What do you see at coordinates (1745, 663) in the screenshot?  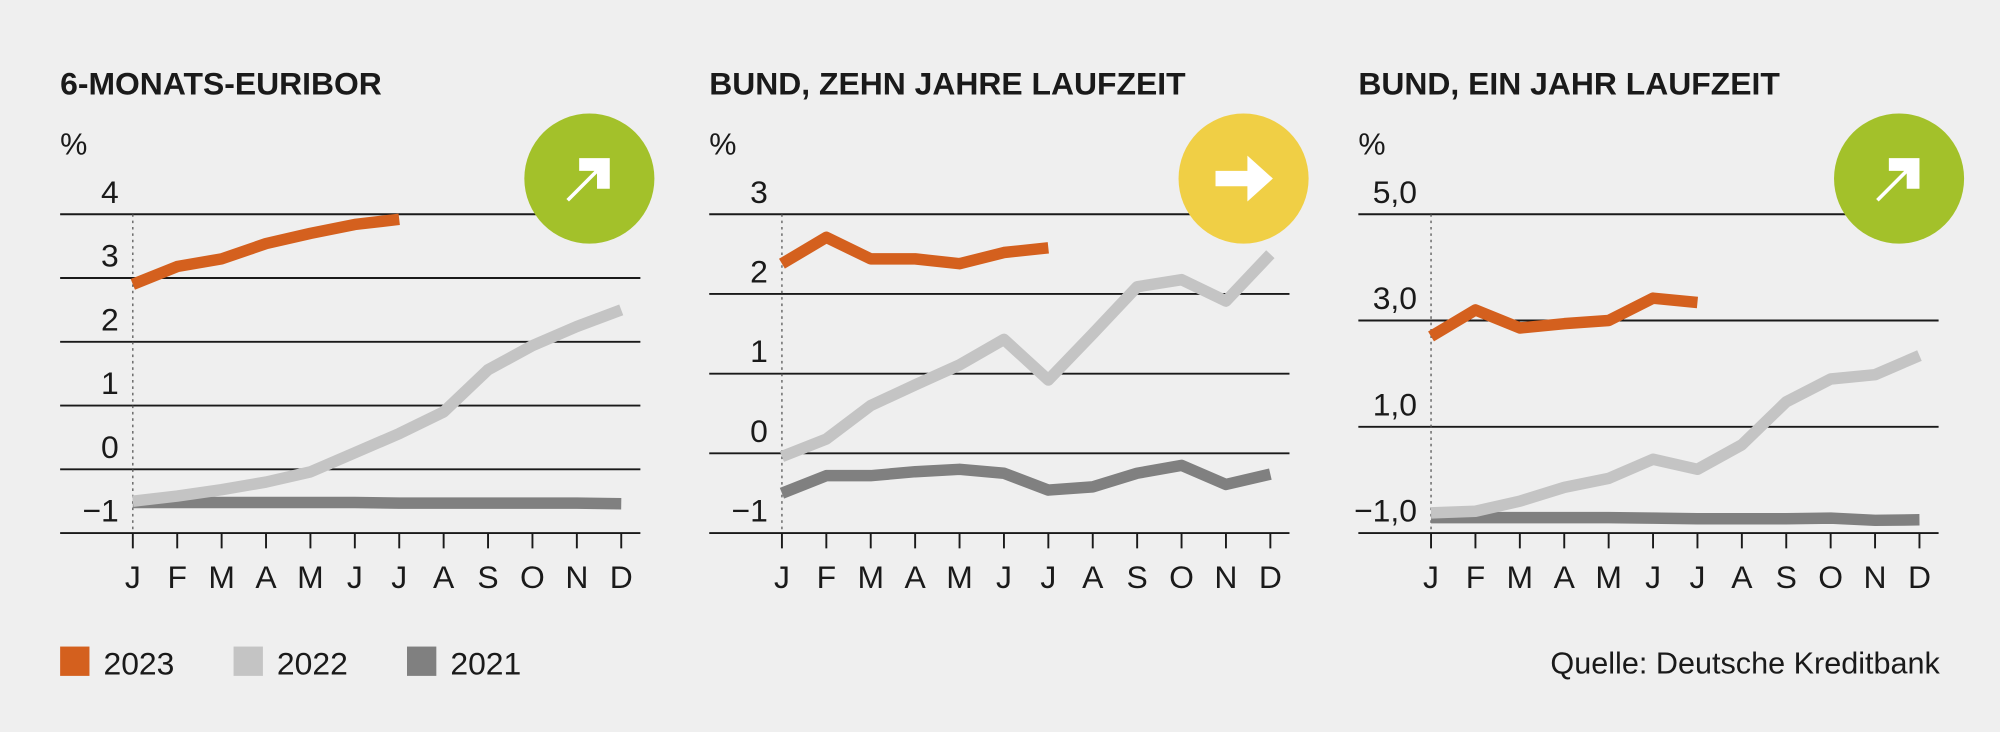 I see `source: Quelle: Deutsche Kreditbank` at bounding box center [1745, 663].